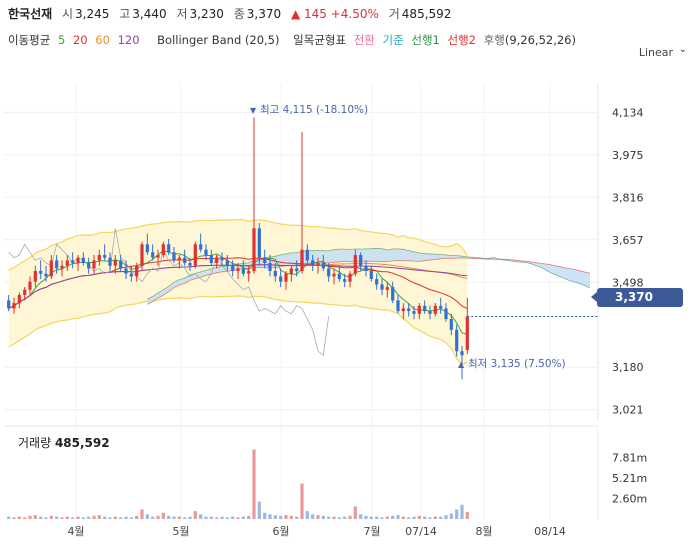 The image size is (695, 559). I want to click on ichimoku-span1-line, so click(369, 273).